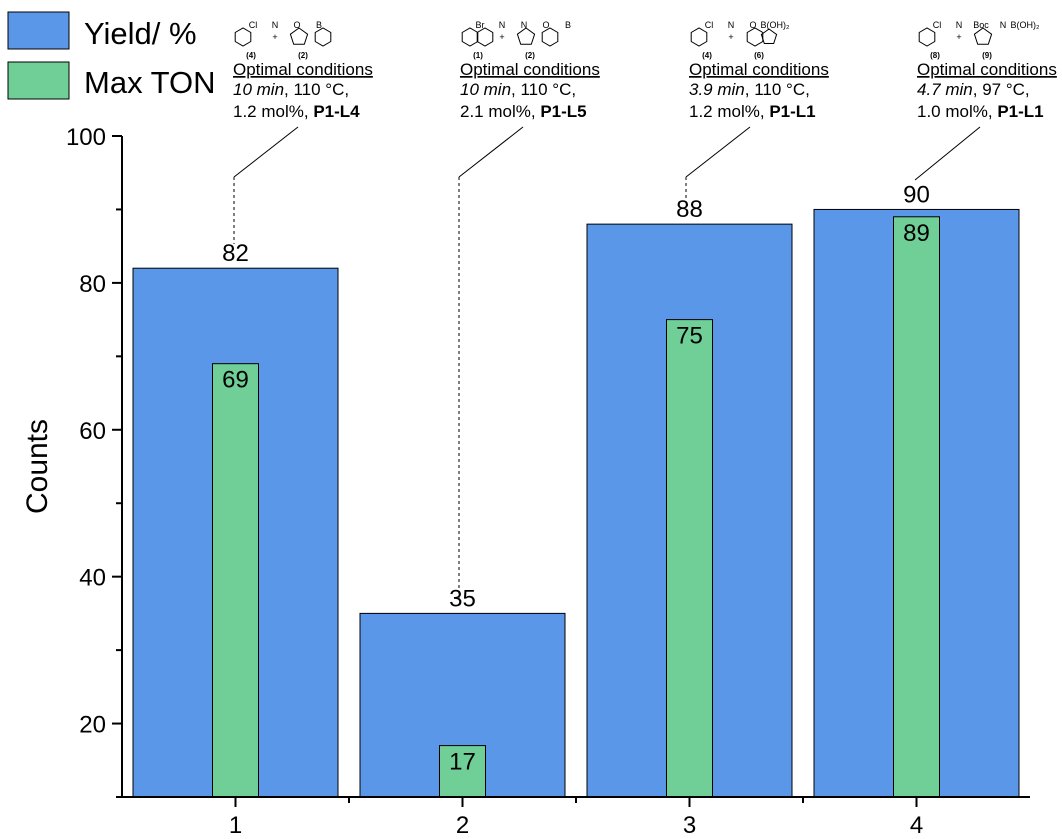 This screenshot has height=839, width=1062. What do you see at coordinates (478, 55) in the screenshot?
I see `reactant-number: (1)` at bounding box center [478, 55].